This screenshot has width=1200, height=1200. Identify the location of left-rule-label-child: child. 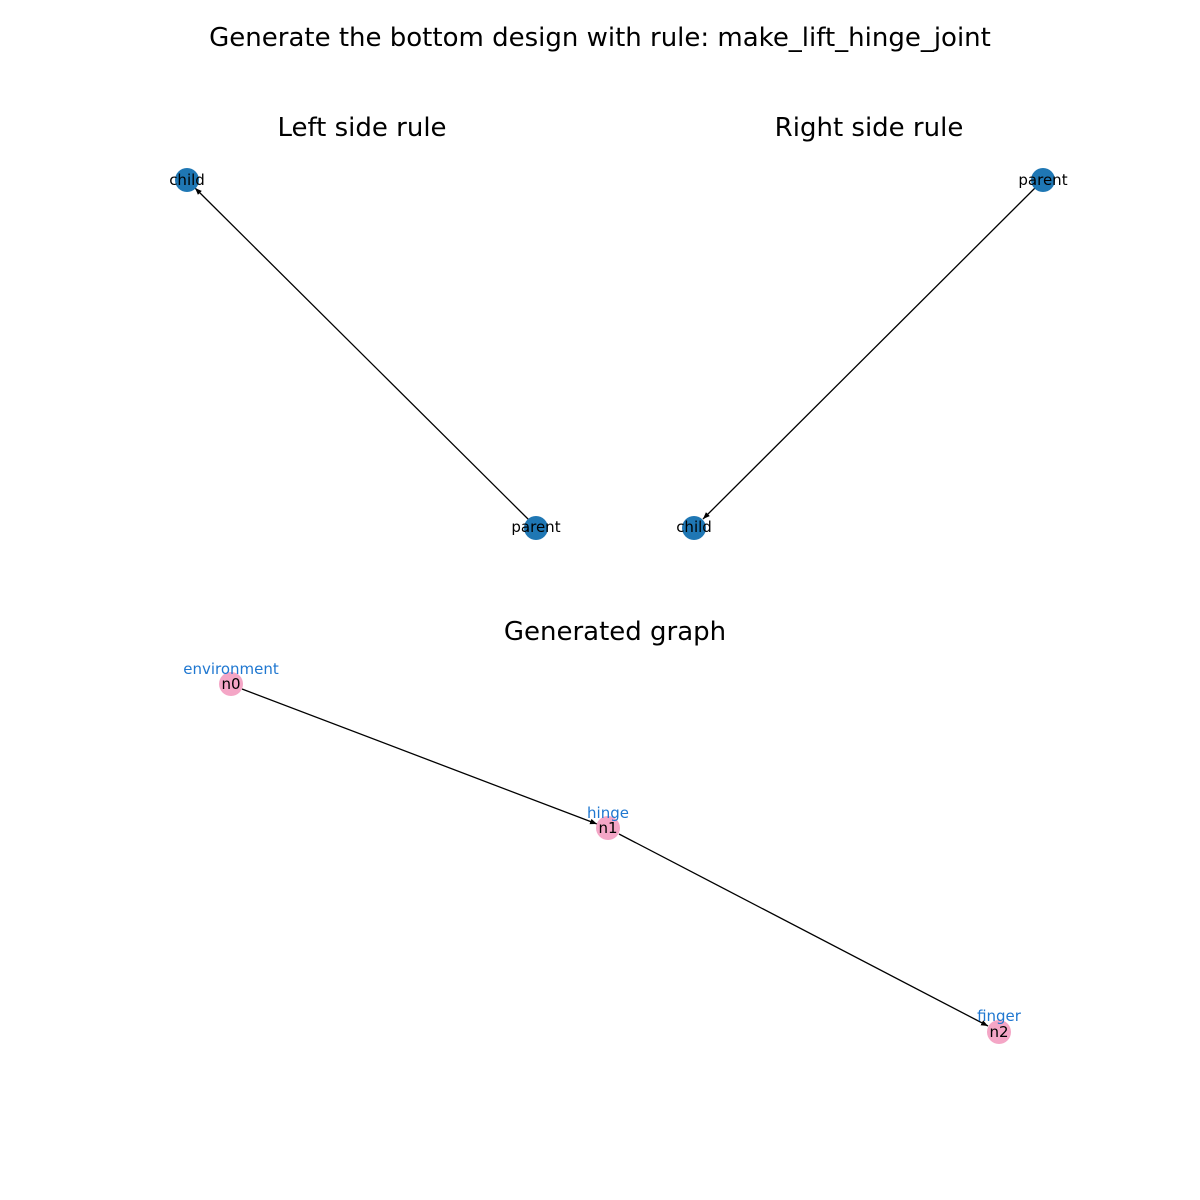
(187, 180).